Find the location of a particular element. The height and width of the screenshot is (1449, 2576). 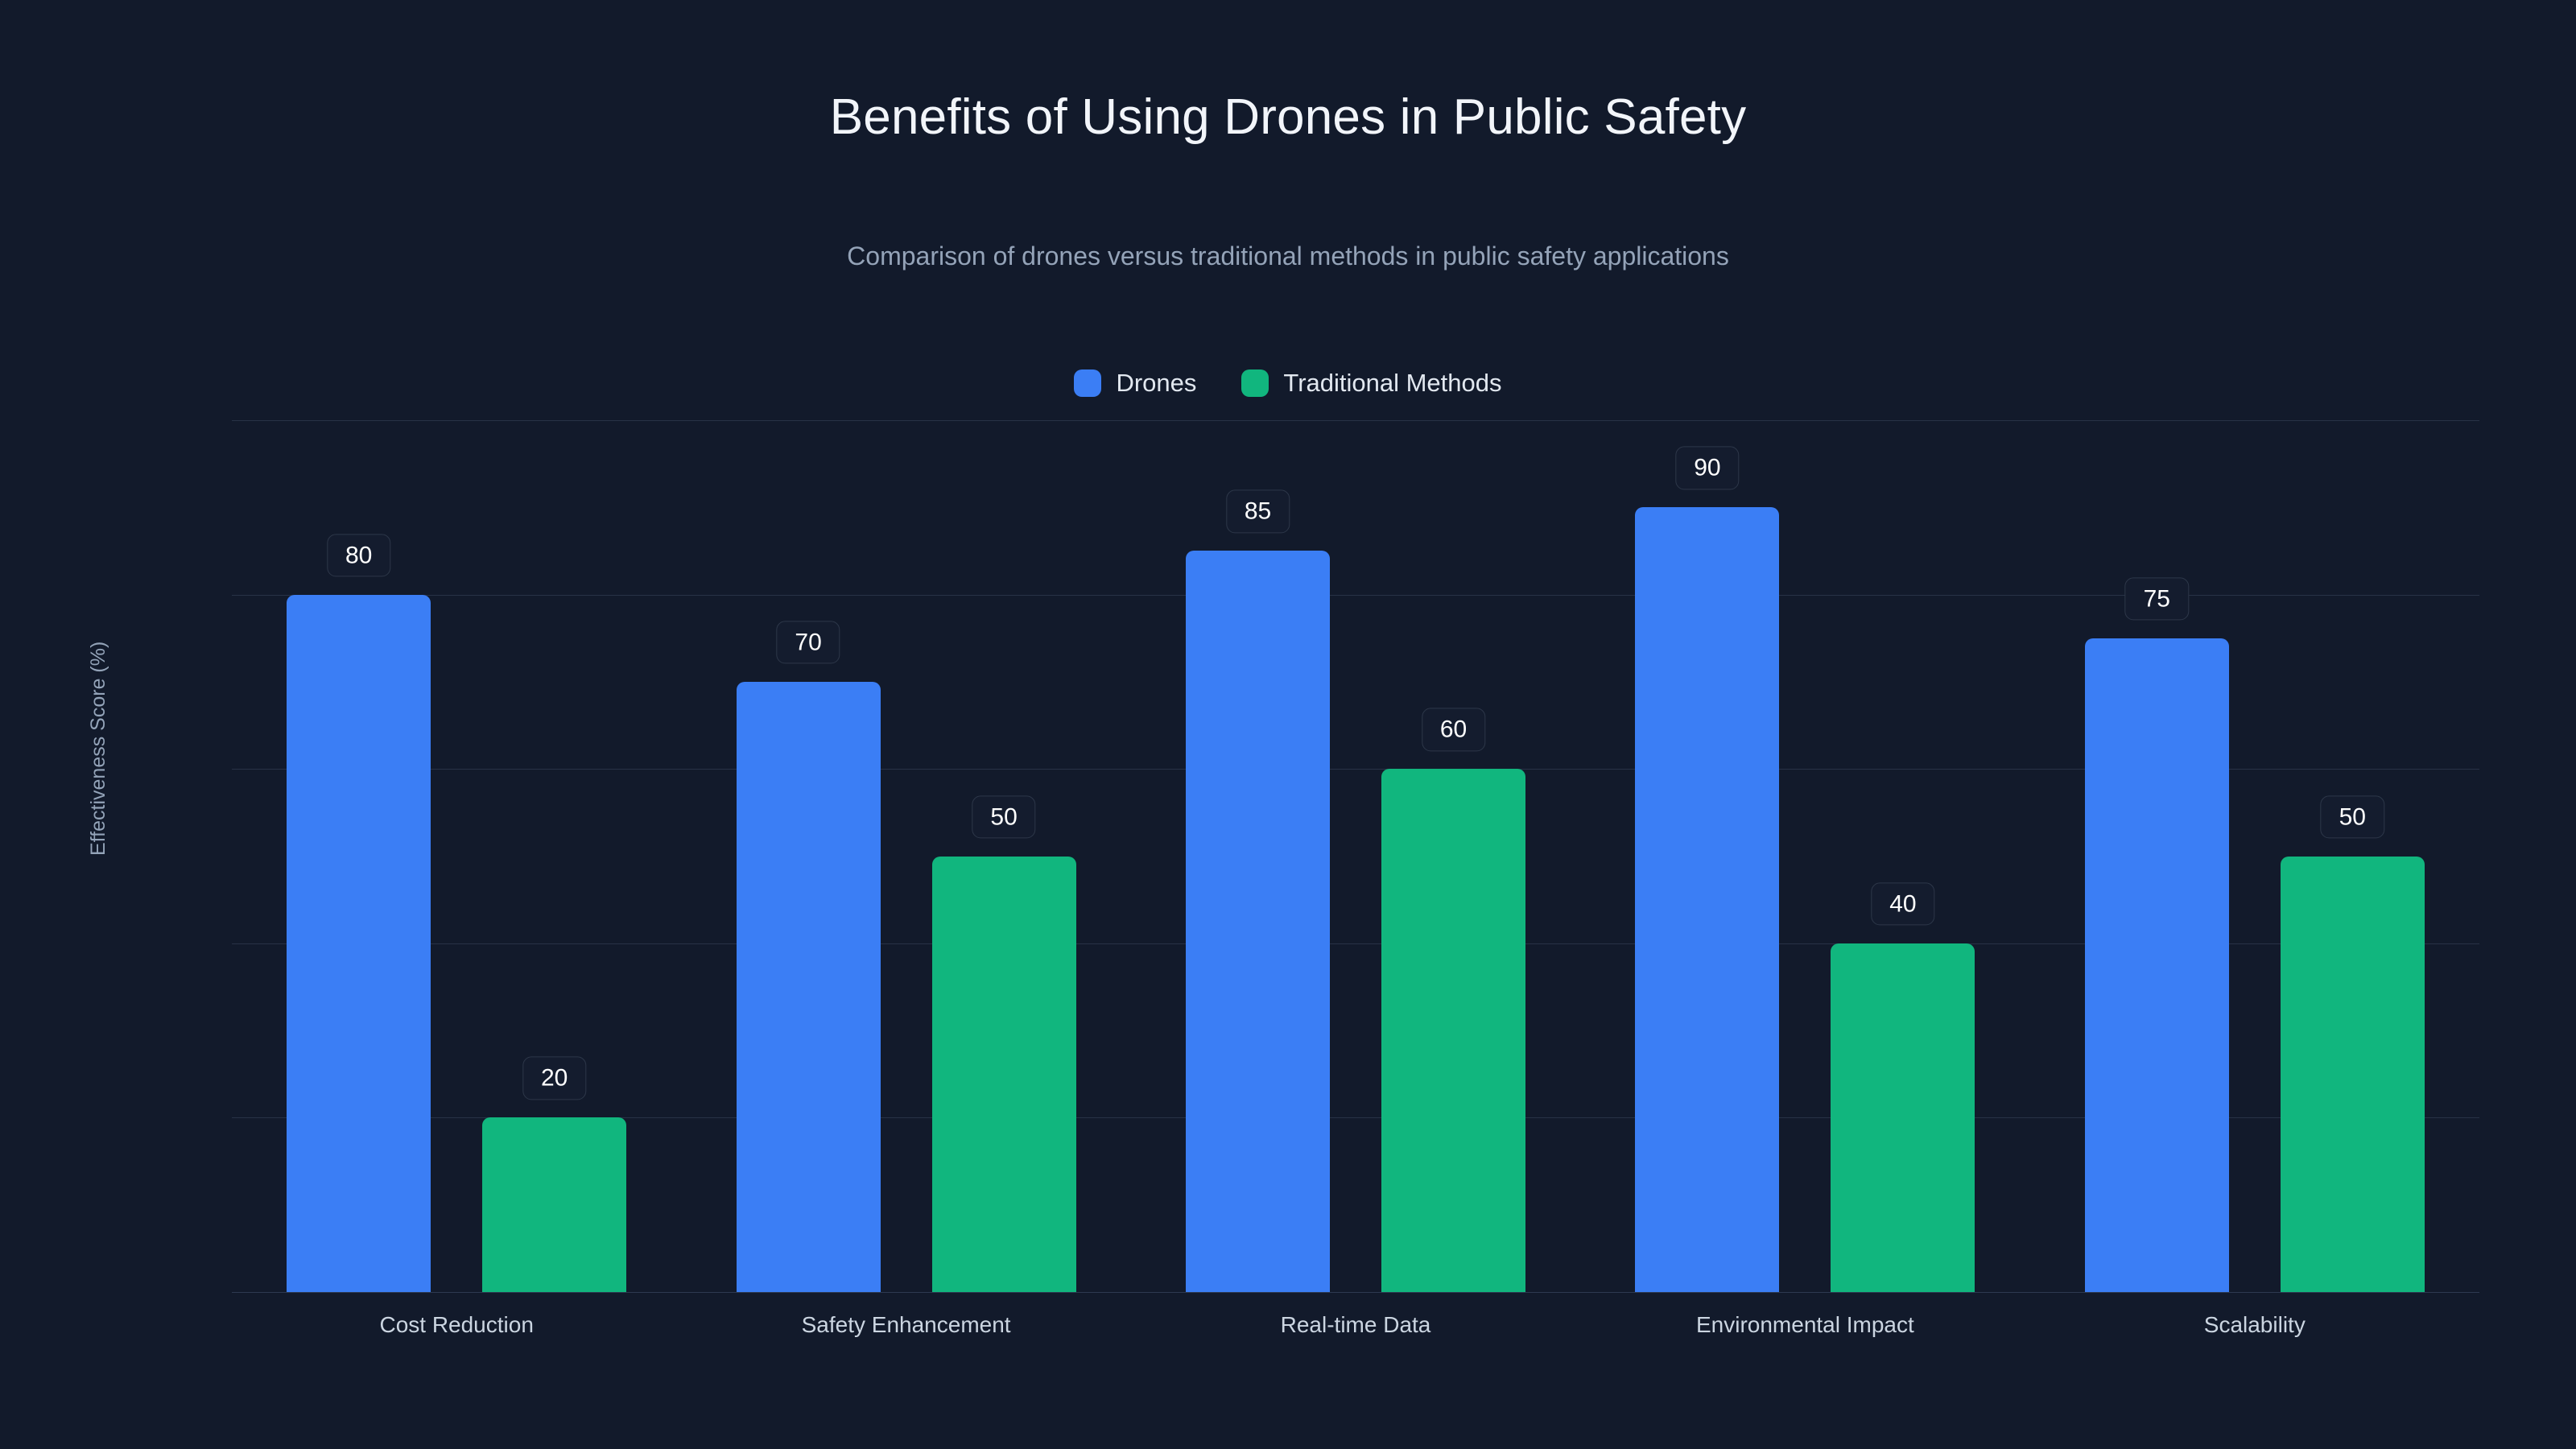

x-axis-tick-label: Environmental Impact is located at coordinates (1804, 1324).